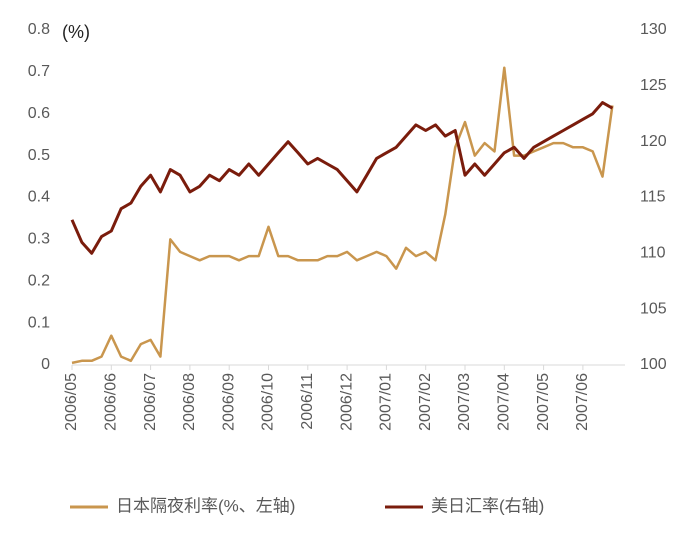 This screenshot has width=700, height=545. What do you see at coordinates (39, 71) in the screenshot?
I see `y-tick-label: 0.7` at bounding box center [39, 71].